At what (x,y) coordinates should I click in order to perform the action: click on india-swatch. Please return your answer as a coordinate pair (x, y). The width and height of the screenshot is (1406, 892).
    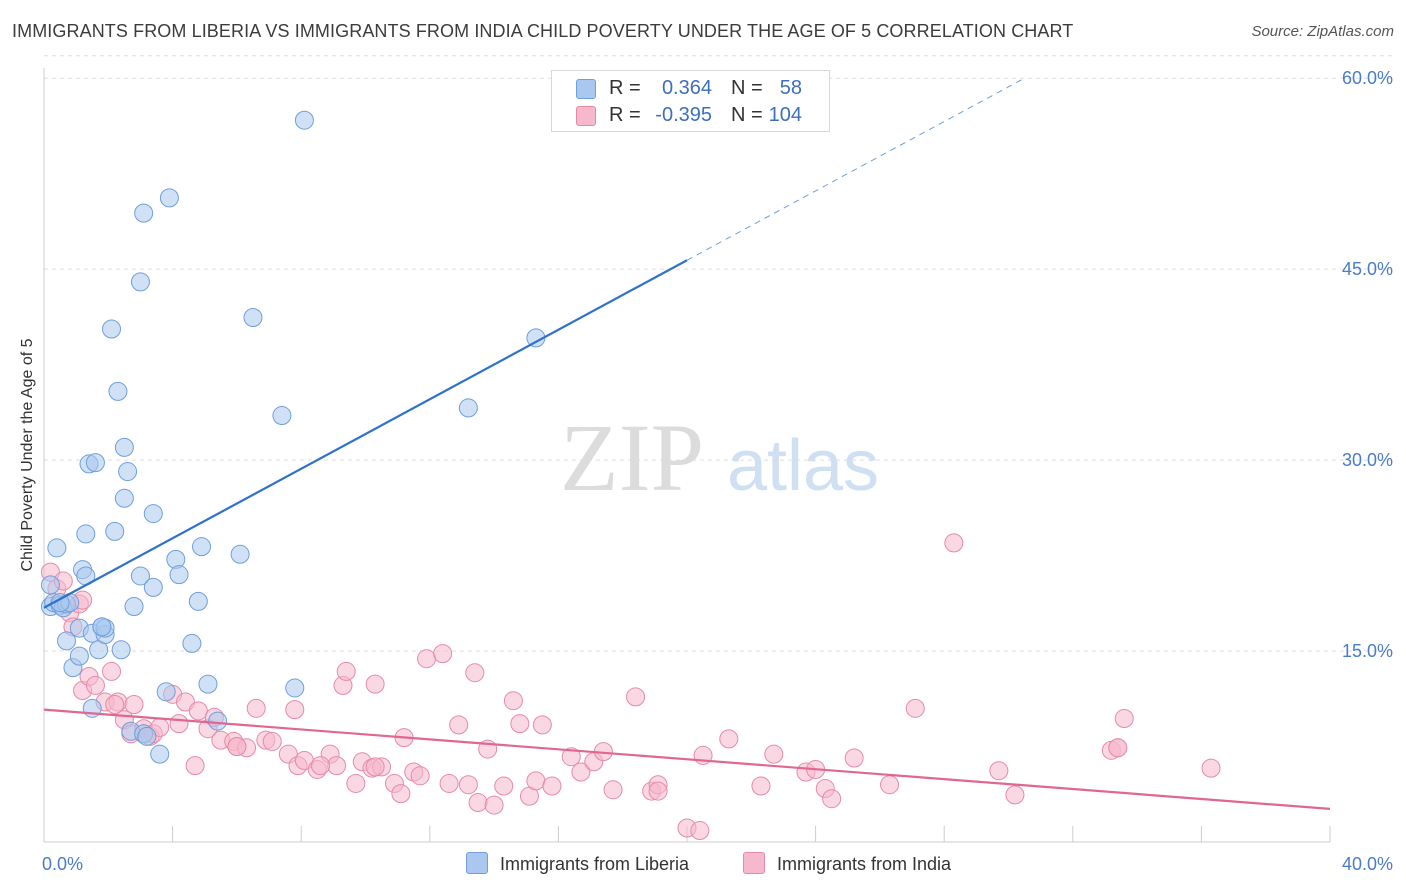
    Looking at the image, I should click on (586, 116).